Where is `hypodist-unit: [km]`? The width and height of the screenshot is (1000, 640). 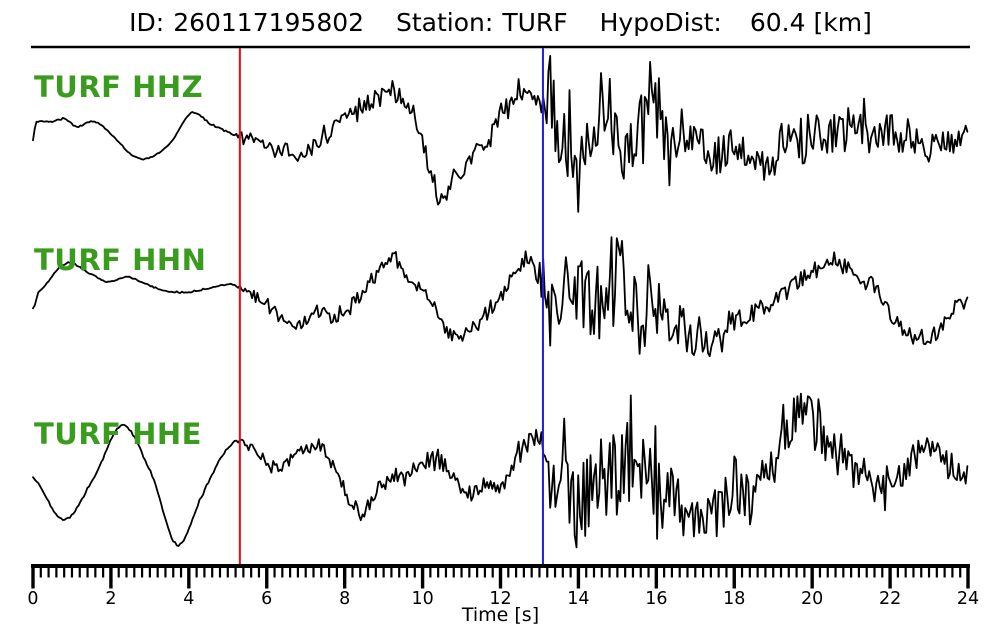
hypodist-unit: [km] is located at coordinates (842, 22).